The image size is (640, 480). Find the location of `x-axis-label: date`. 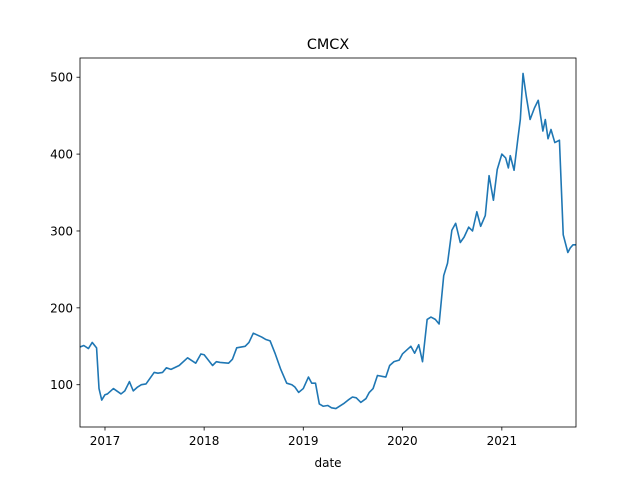

x-axis-label: date is located at coordinates (327, 463).